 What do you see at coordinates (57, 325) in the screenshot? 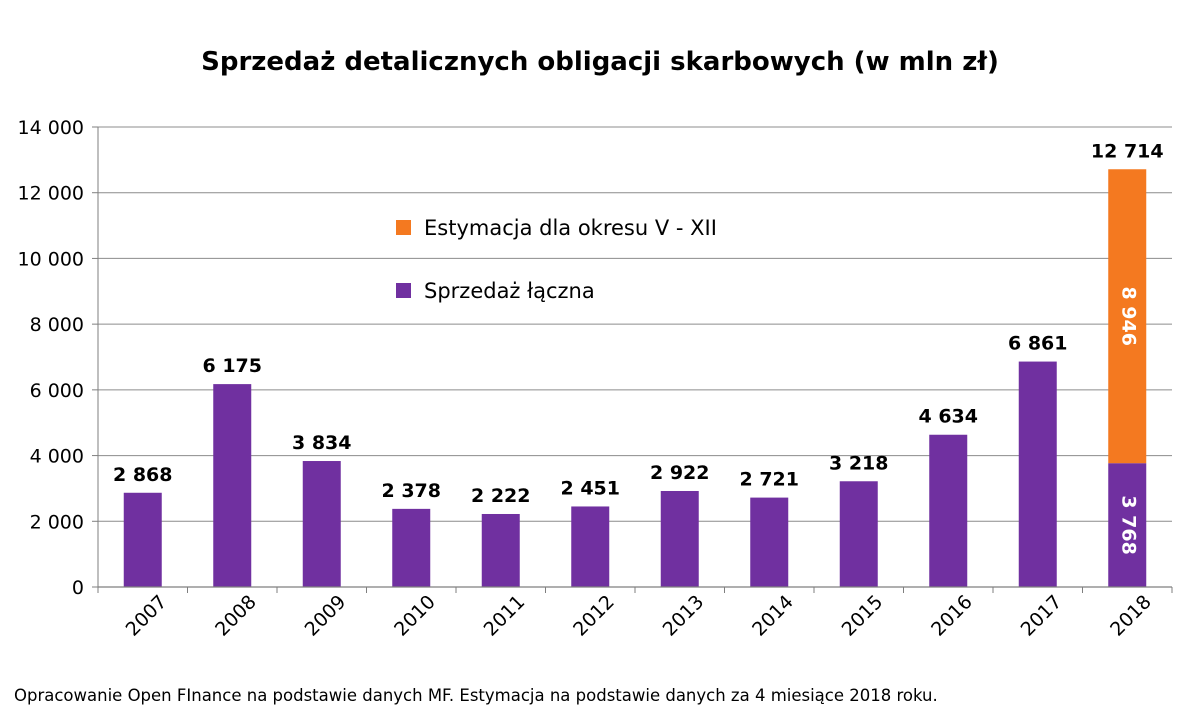
I see `y-tick-label: 8 000` at bounding box center [57, 325].